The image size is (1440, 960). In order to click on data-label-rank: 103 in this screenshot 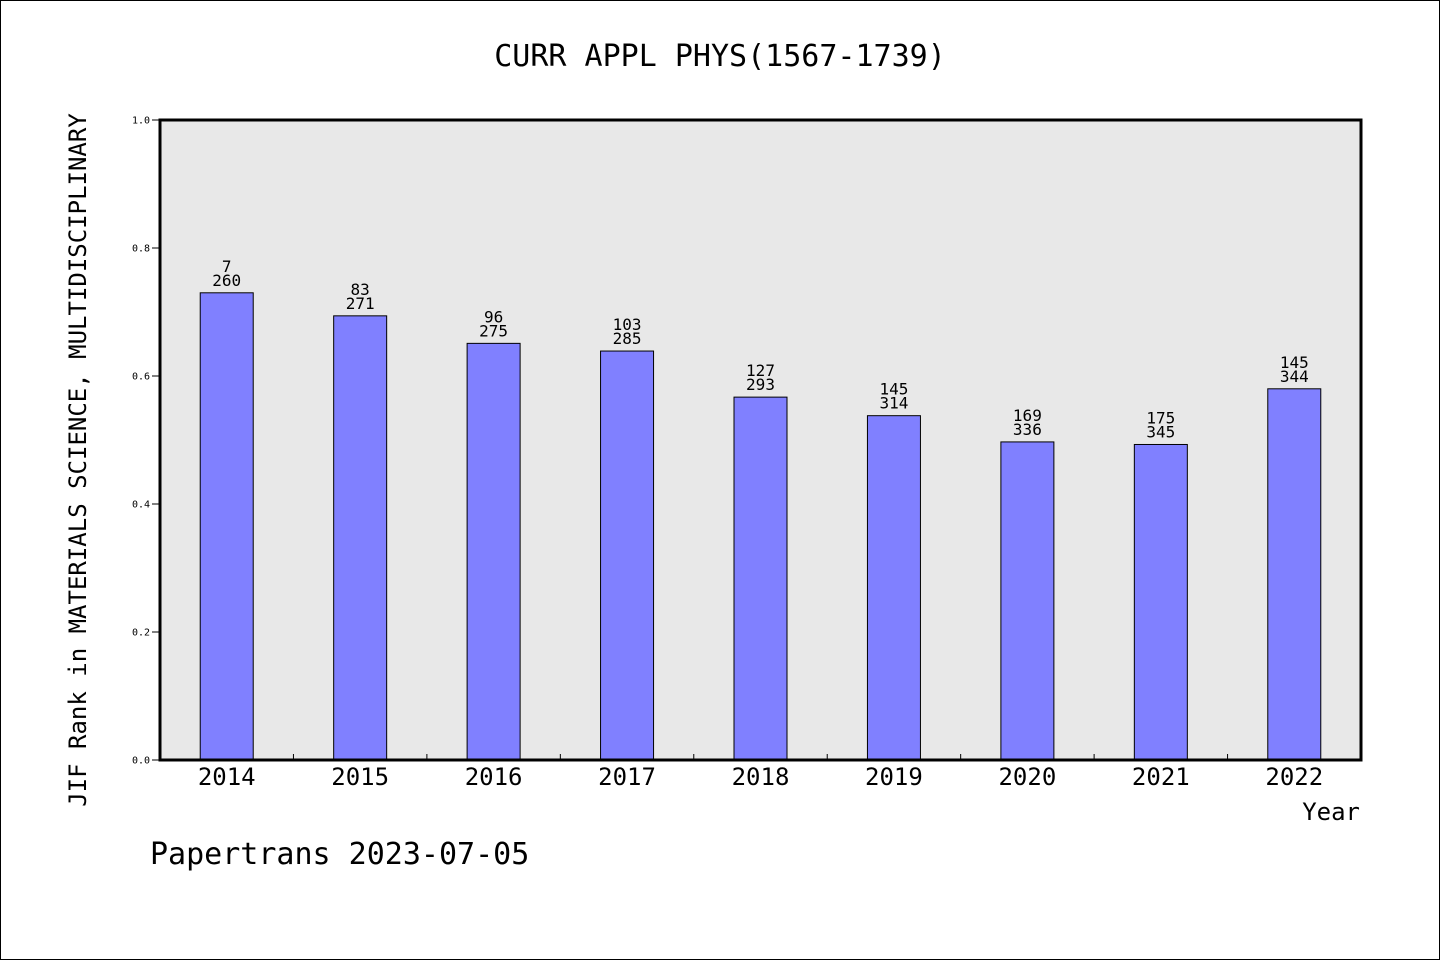, I will do `click(627, 324)`.